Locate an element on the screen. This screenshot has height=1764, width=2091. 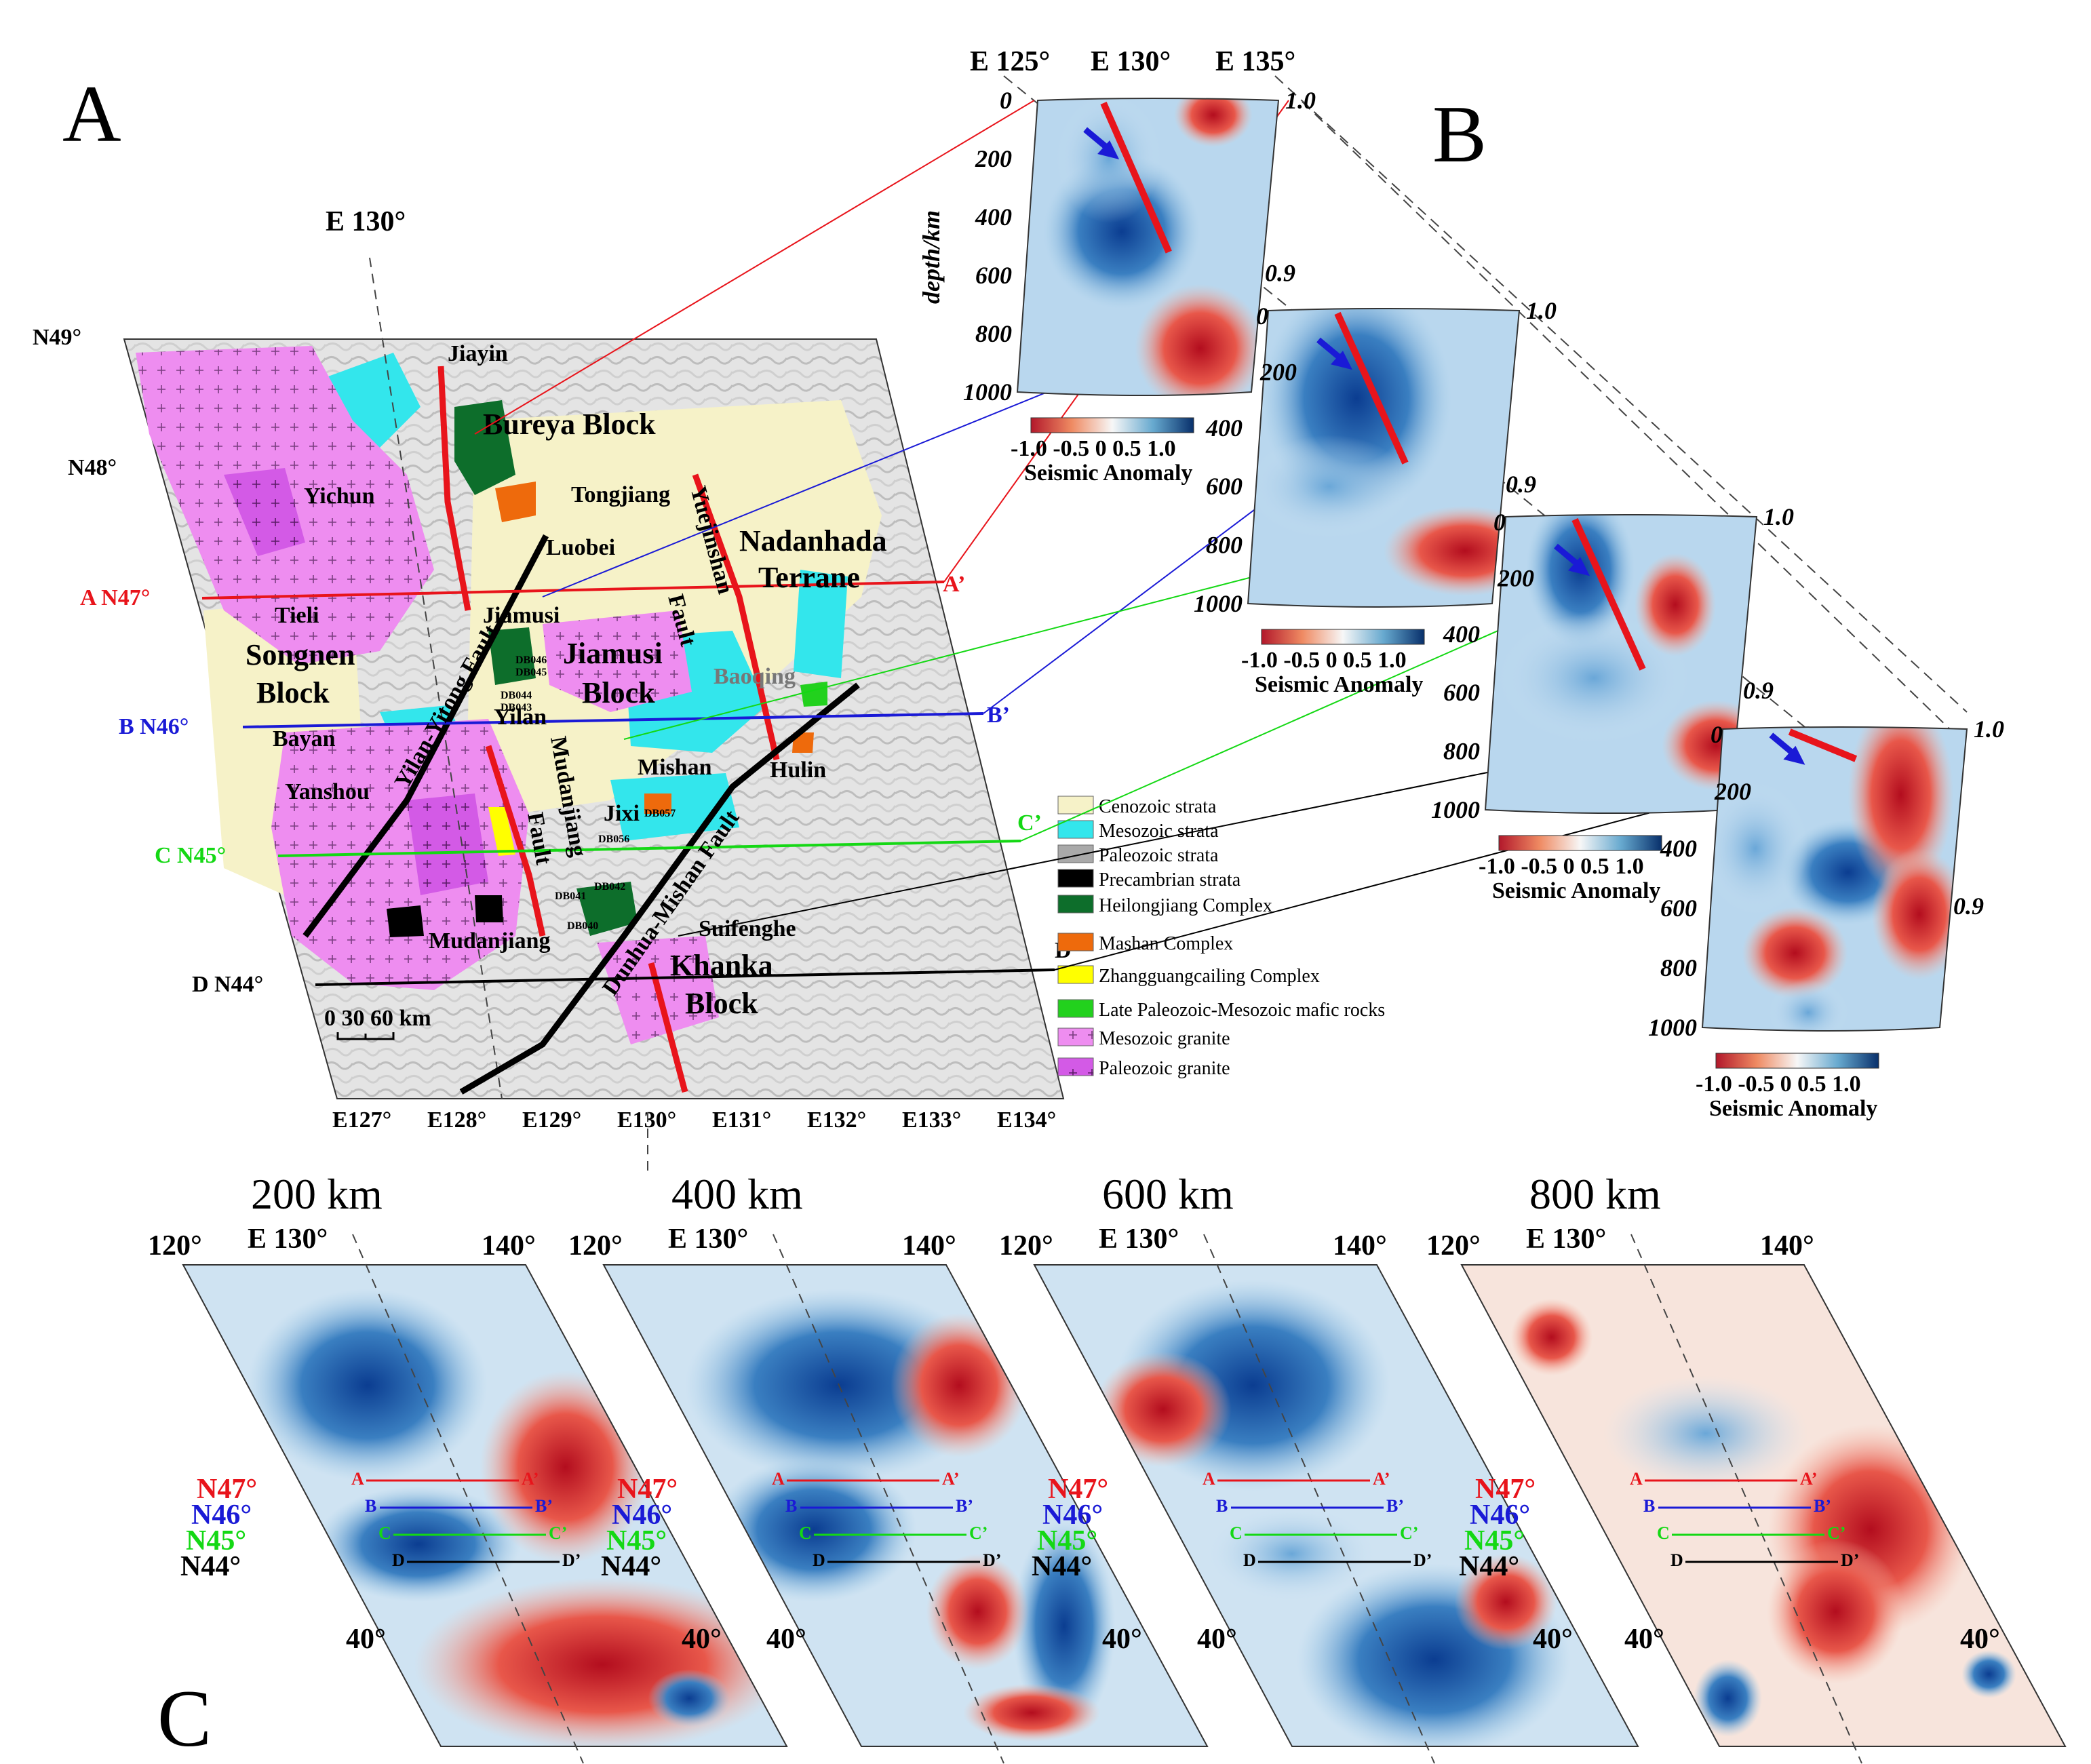
section-c-slab-line is located at coordinates (1608, 594).